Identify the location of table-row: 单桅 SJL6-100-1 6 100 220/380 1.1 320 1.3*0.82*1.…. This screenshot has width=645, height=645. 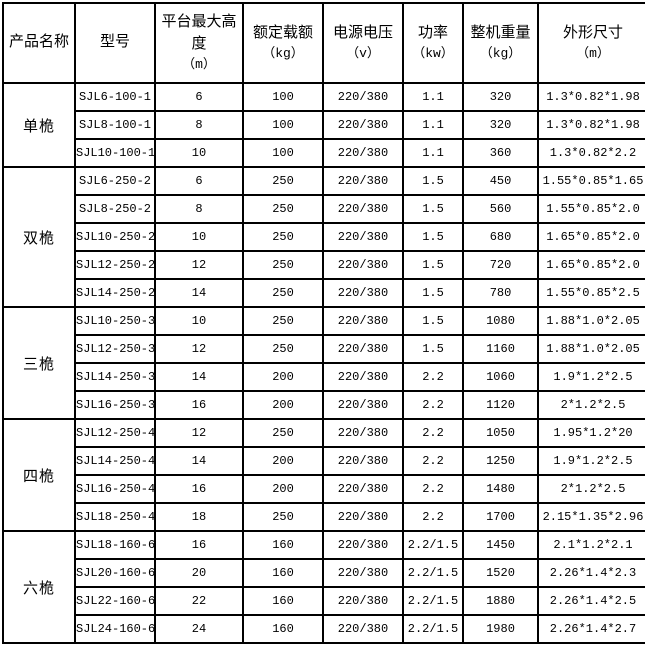
(323, 125).